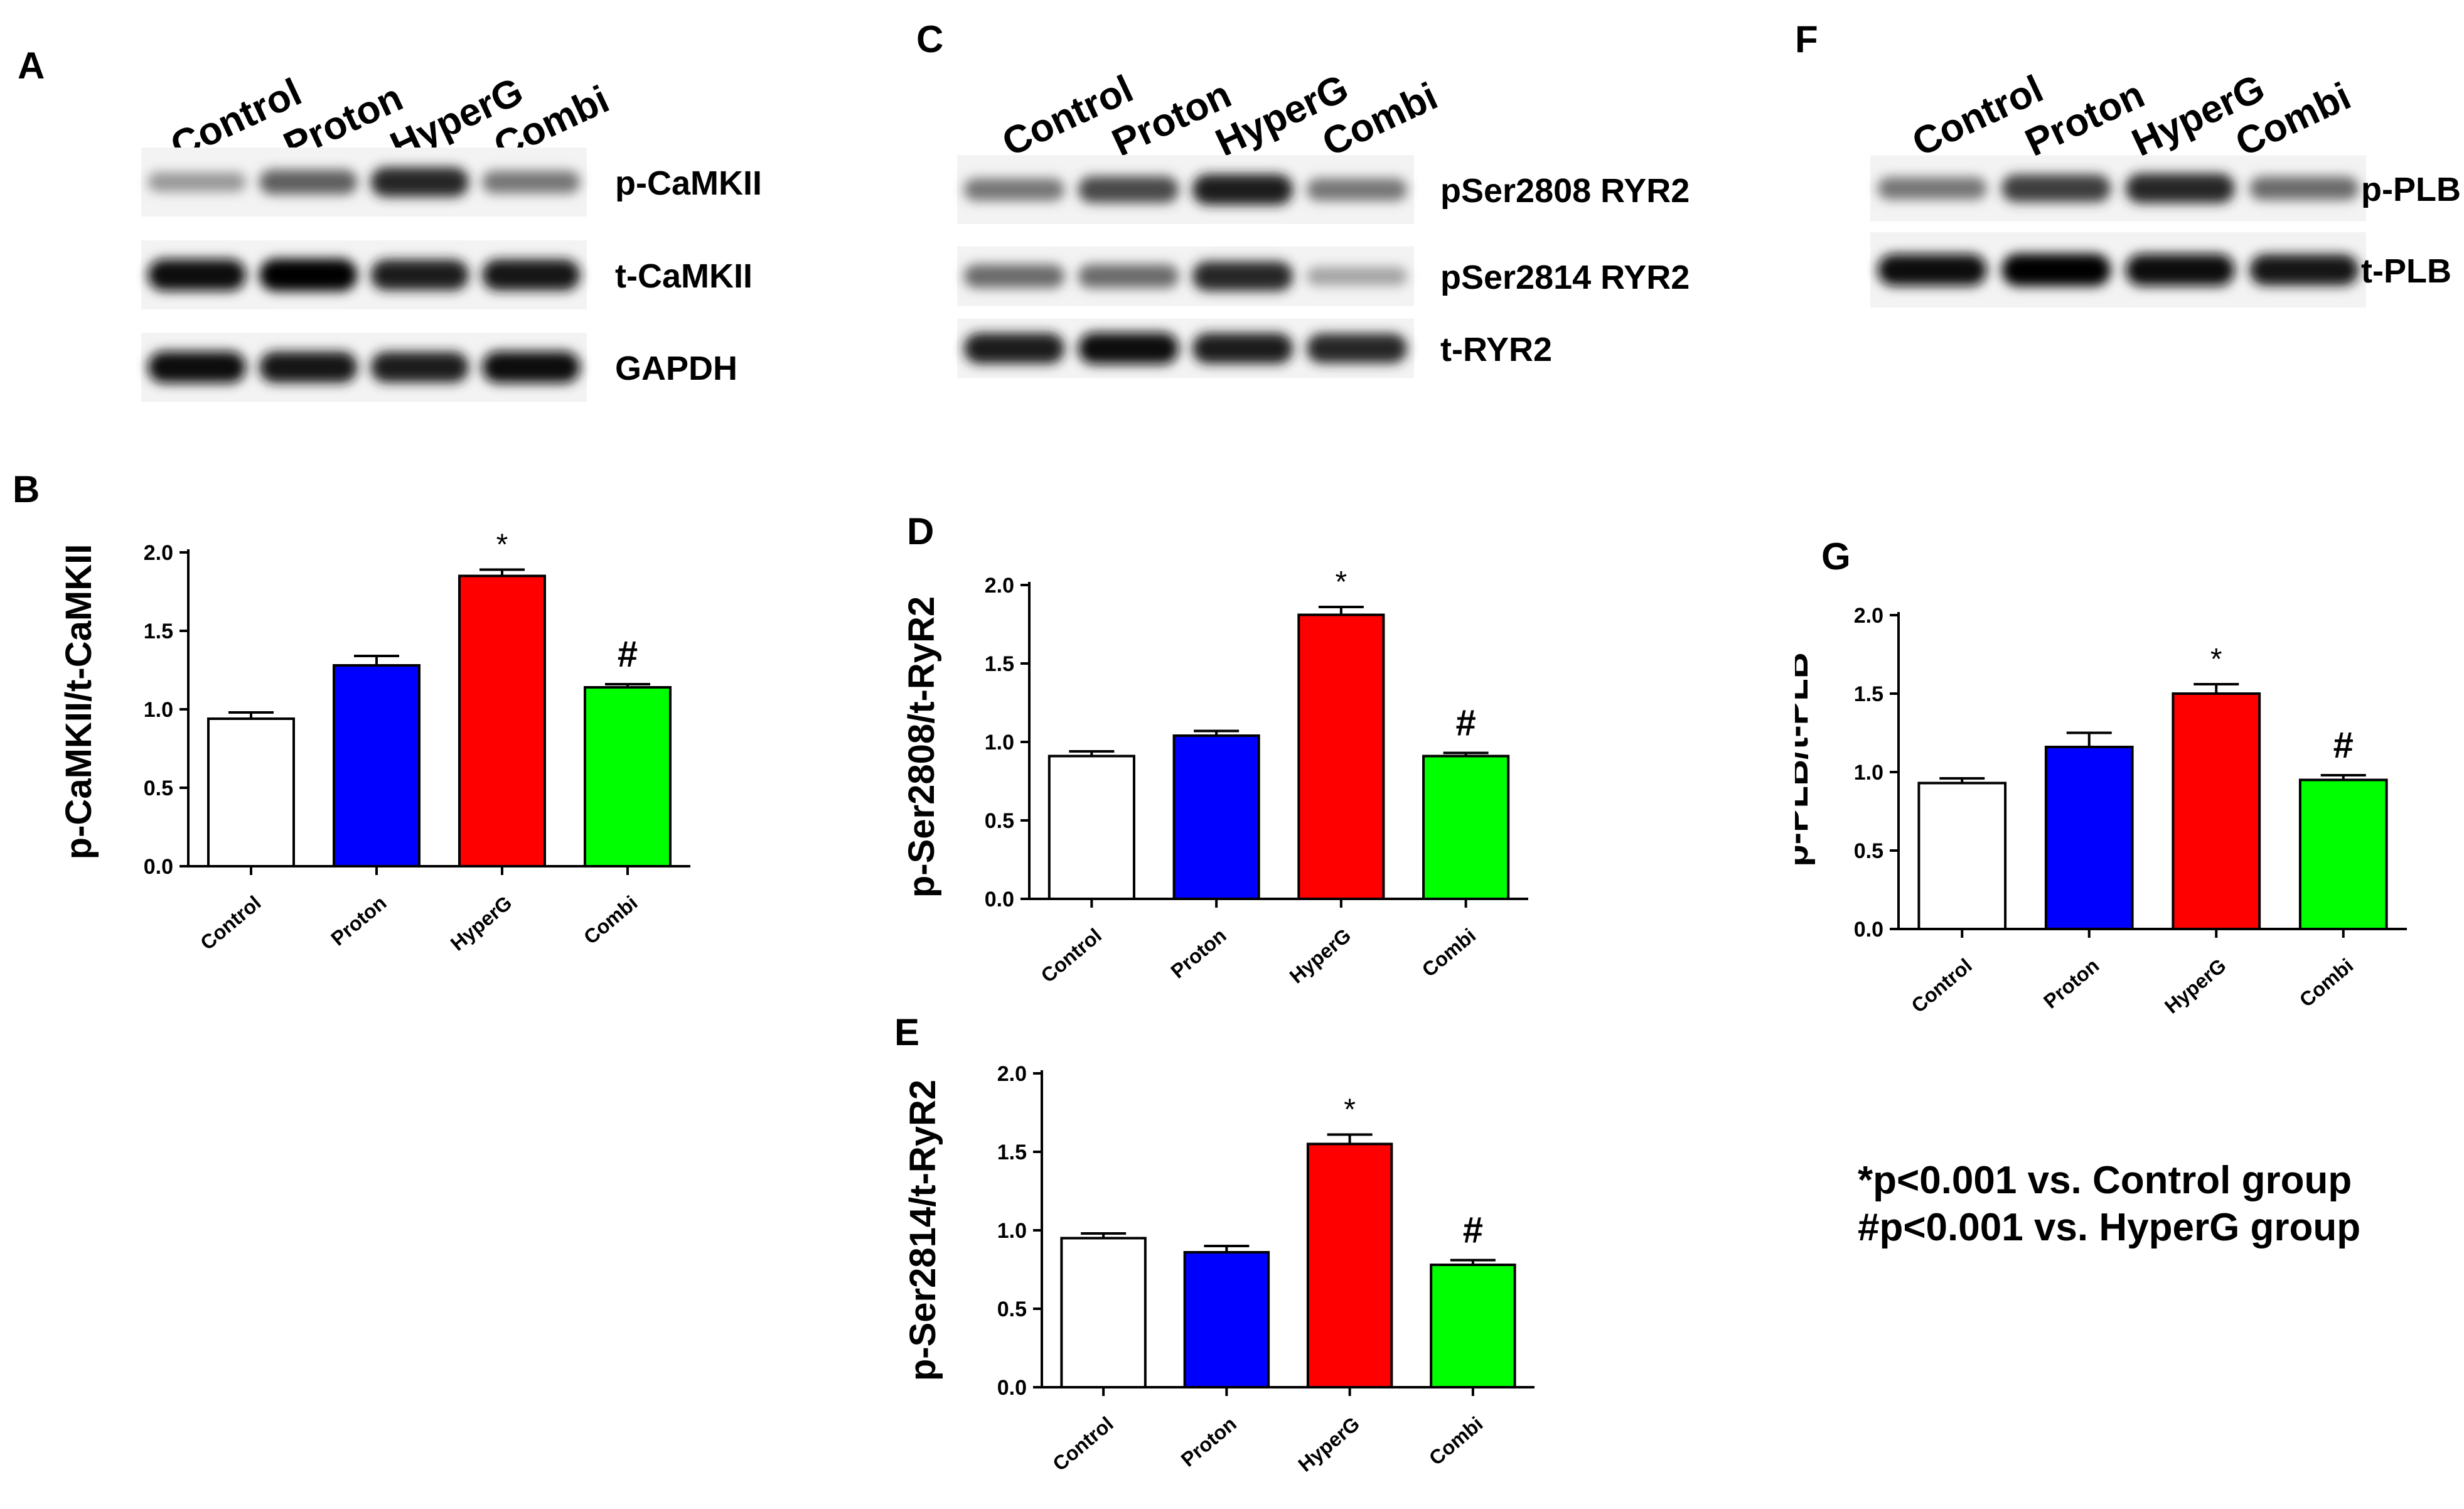 The height and width of the screenshot is (1509, 2464). What do you see at coordinates (1836, 556) in the screenshot?
I see `panel-label-g: G` at bounding box center [1836, 556].